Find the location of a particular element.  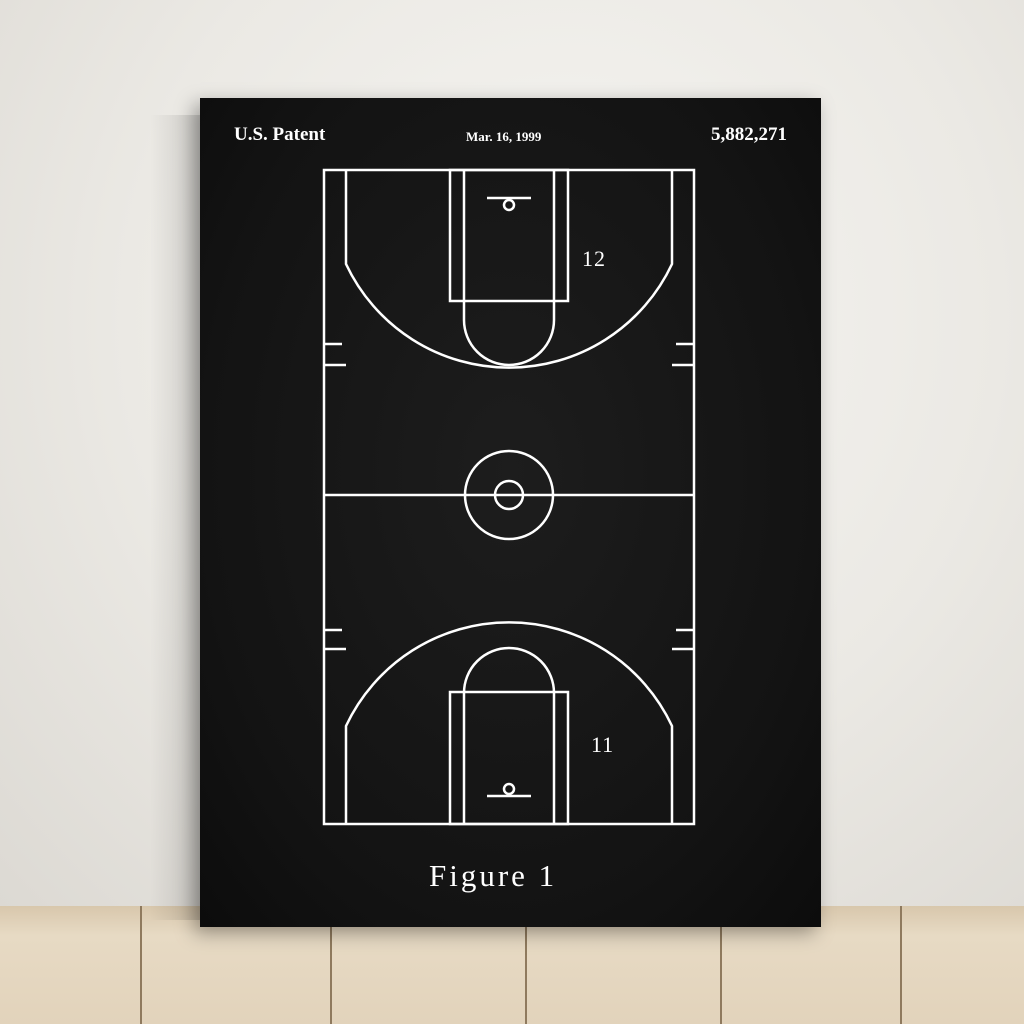

top-three-point-line is located at coordinates (509, 269).